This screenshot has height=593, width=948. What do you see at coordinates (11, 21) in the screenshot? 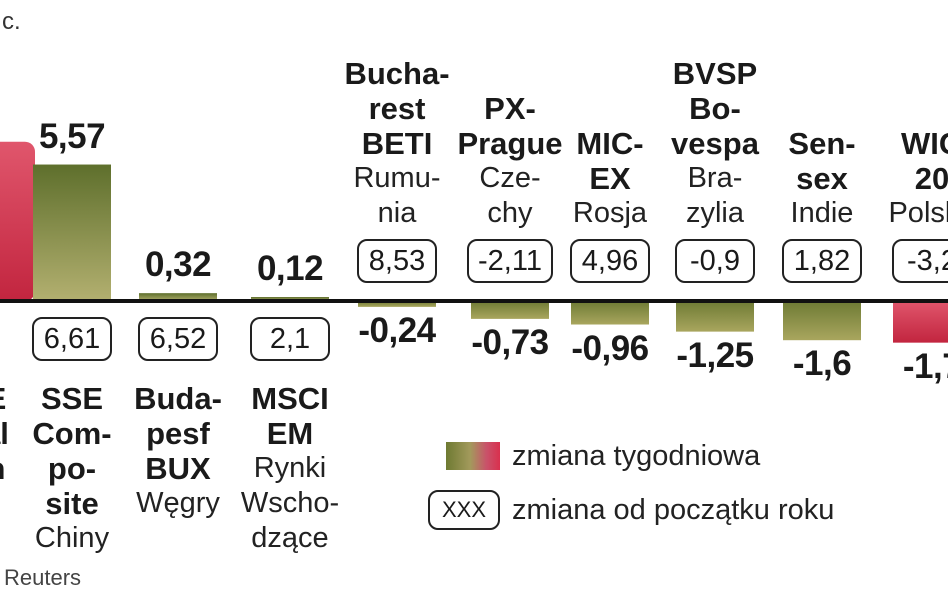
I see `top-note: c.` at bounding box center [11, 21].